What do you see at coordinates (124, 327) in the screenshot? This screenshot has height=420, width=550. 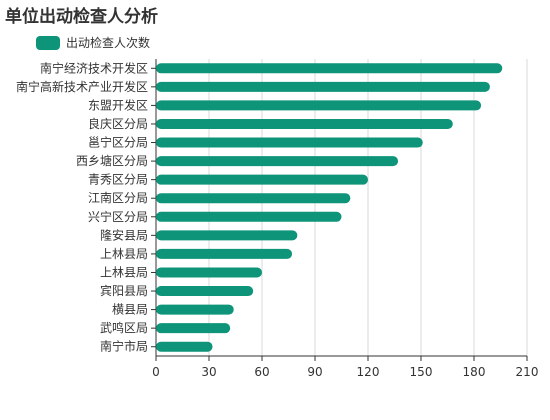 I see `category-label: 武鸣区局` at bounding box center [124, 327].